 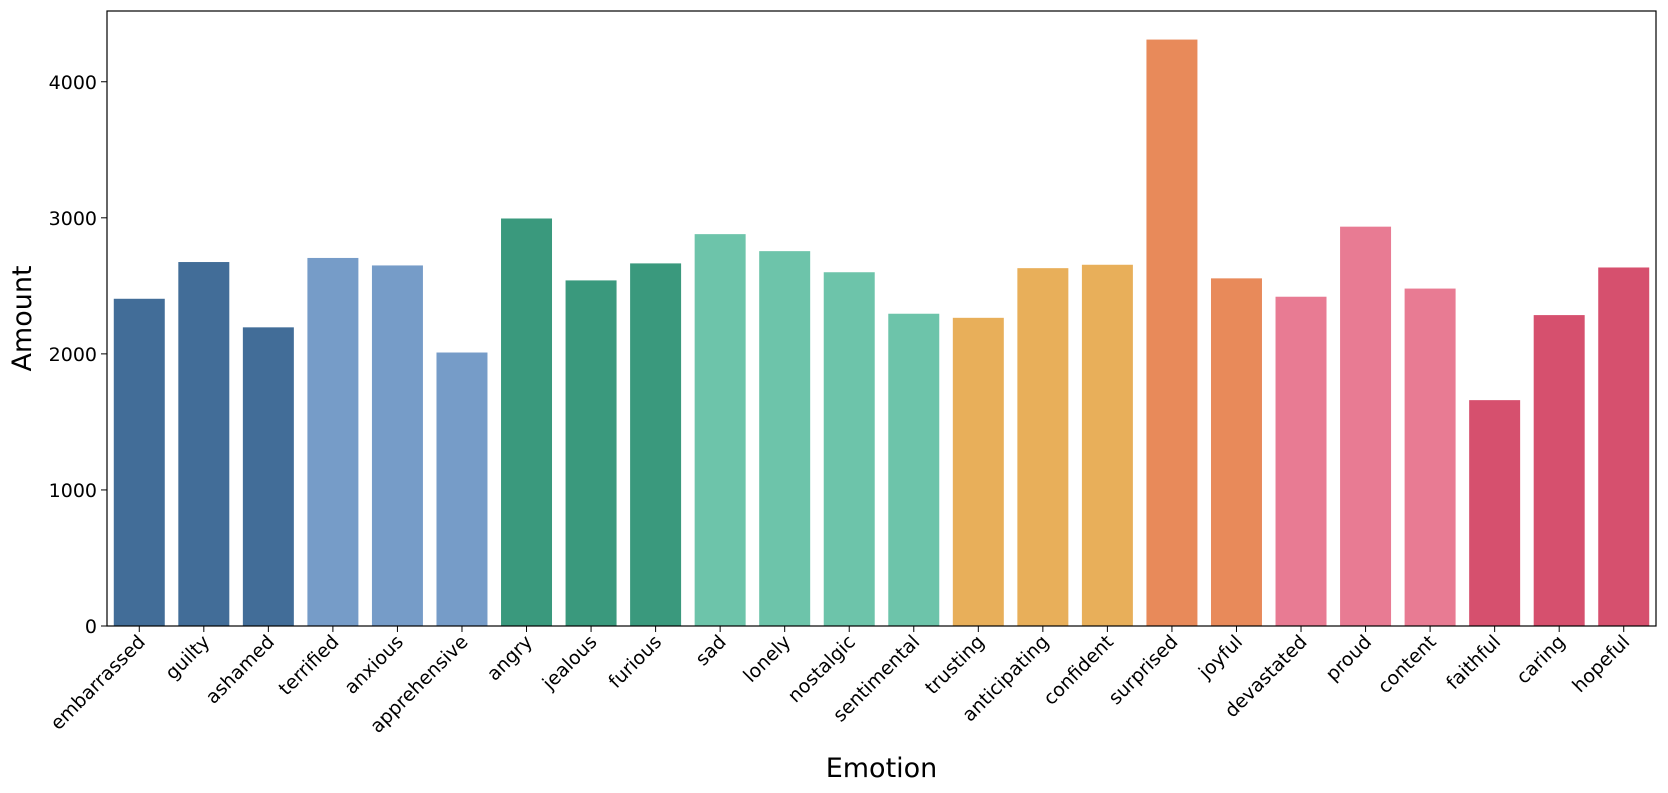 What do you see at coordinates (1349, 658) in the screenshot?
I see `x-tick-label-proud: proud` at bounding box center [1349, 658].